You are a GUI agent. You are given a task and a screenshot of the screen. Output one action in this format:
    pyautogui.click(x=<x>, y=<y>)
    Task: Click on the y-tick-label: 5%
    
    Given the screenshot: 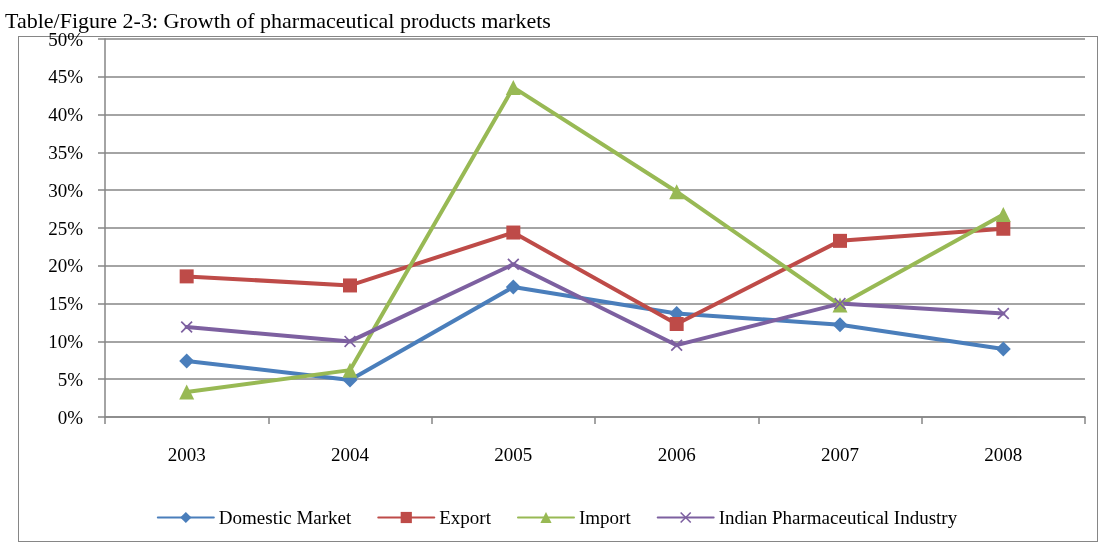 What is the action you would take?
    pyautogui.click(x=70, y=379)
    